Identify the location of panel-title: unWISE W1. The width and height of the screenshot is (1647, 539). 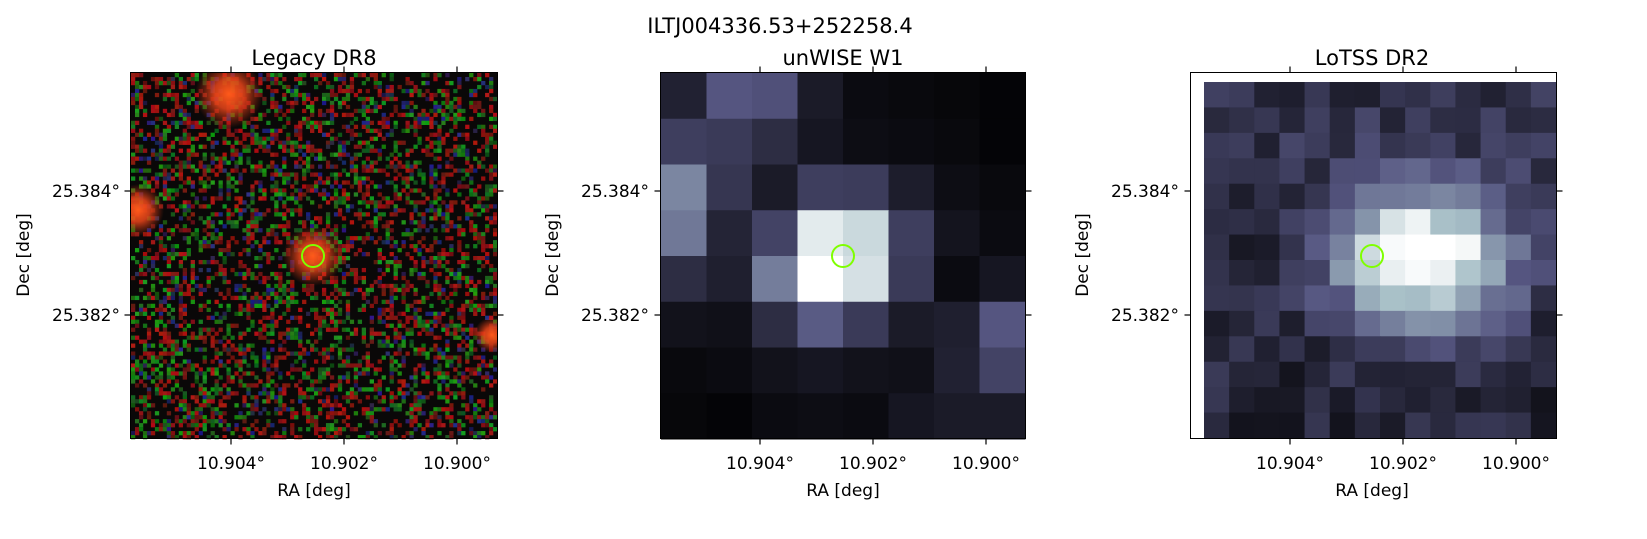
(843, 58).